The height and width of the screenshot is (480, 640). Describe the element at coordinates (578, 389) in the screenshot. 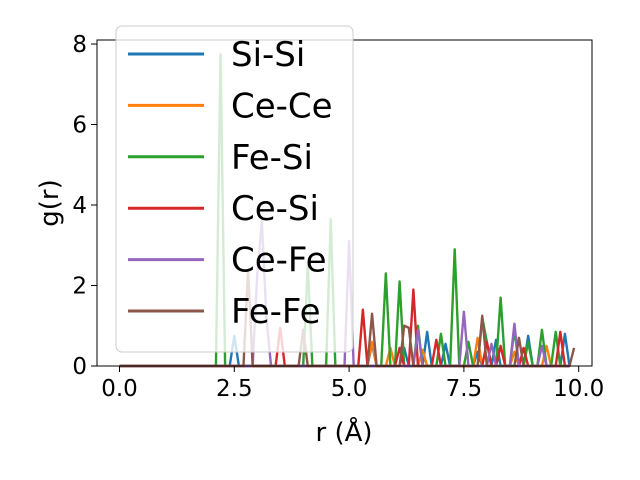

I see `x-tick-label: 10.0` at that location.